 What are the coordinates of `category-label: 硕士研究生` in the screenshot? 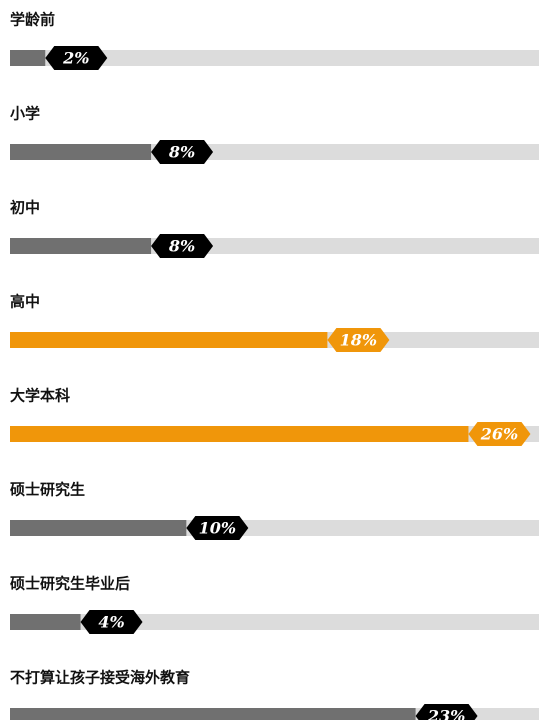 It's located at (47, 490).